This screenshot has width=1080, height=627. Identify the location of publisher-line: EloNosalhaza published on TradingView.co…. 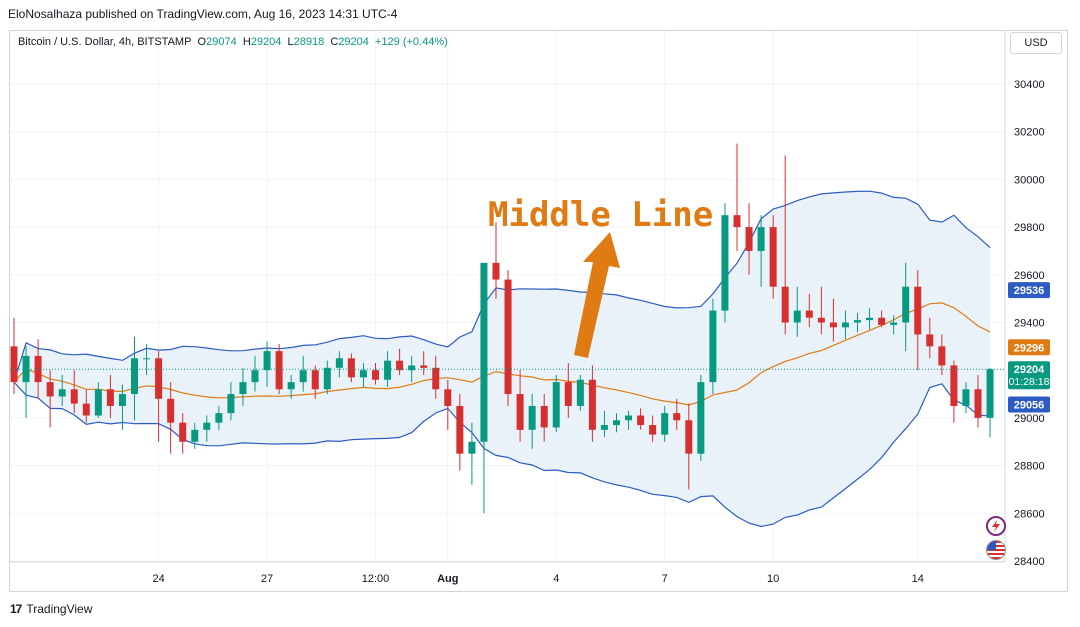
(203, 14).